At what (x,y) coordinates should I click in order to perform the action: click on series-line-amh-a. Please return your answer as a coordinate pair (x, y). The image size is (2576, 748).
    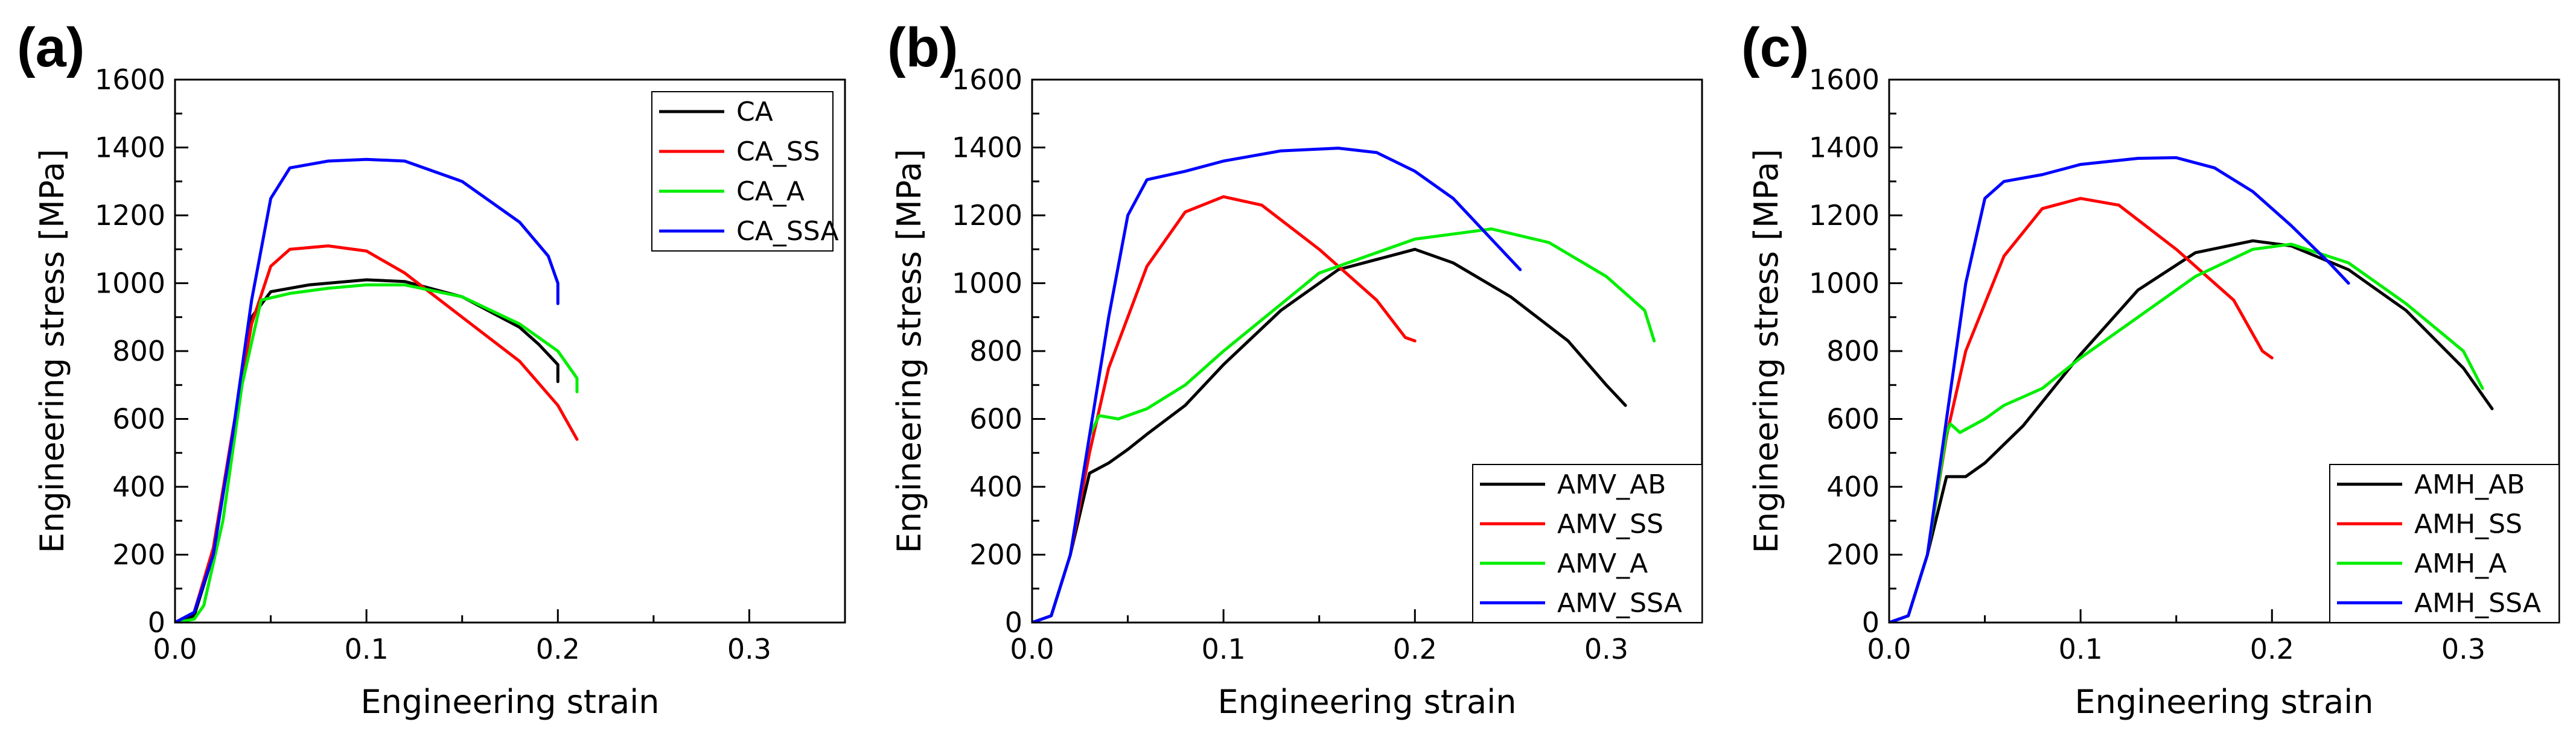
    Looking at the image, I should click on (2186, 433).